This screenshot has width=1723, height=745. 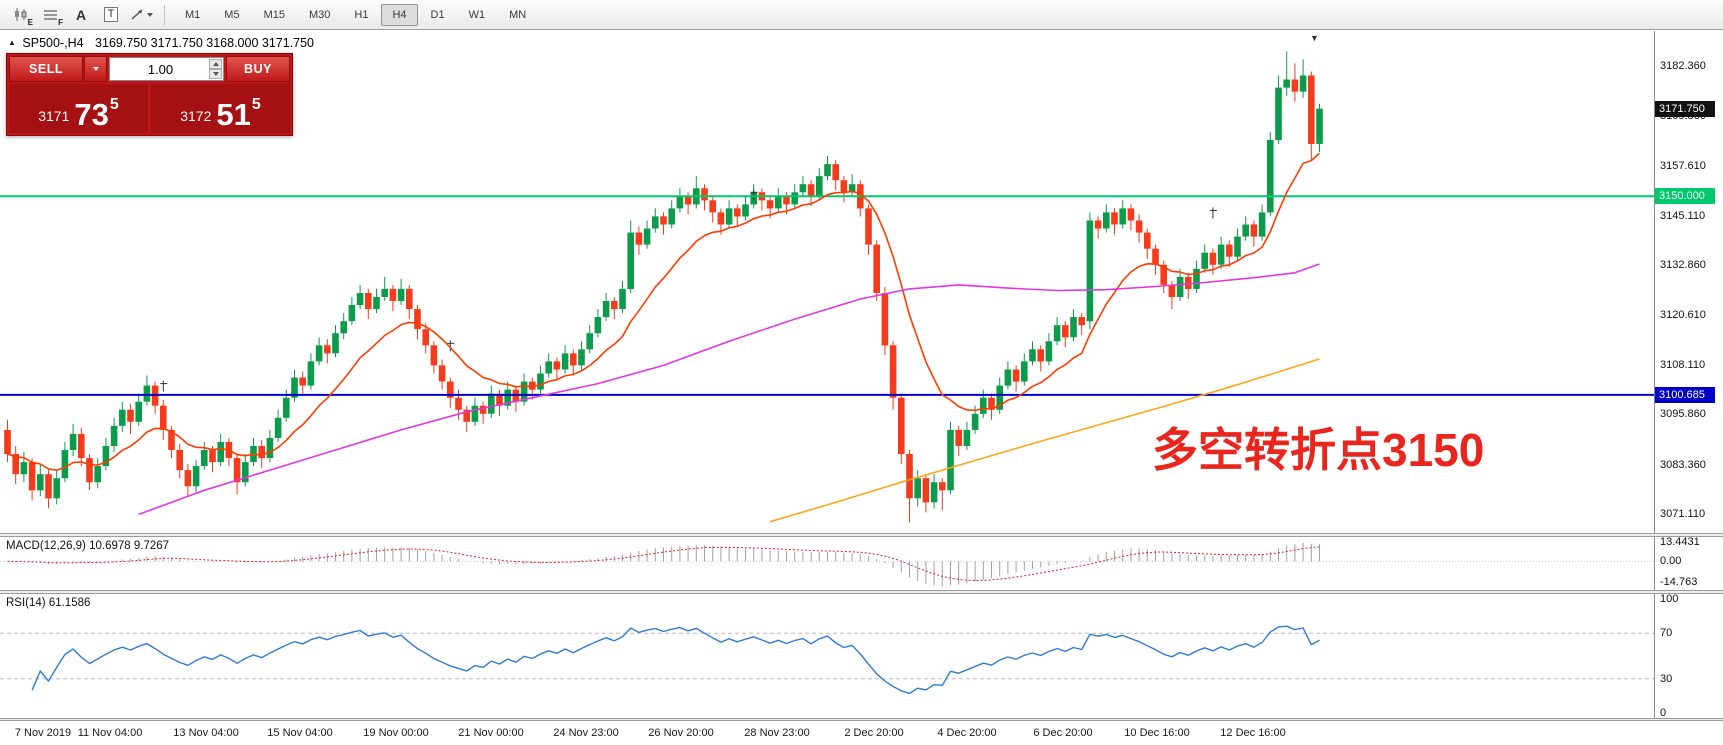 What do you see at coordinates (91, 114) in the screenshot?
I see `bid-big-digits: 73` at bounding box center [91, 114].